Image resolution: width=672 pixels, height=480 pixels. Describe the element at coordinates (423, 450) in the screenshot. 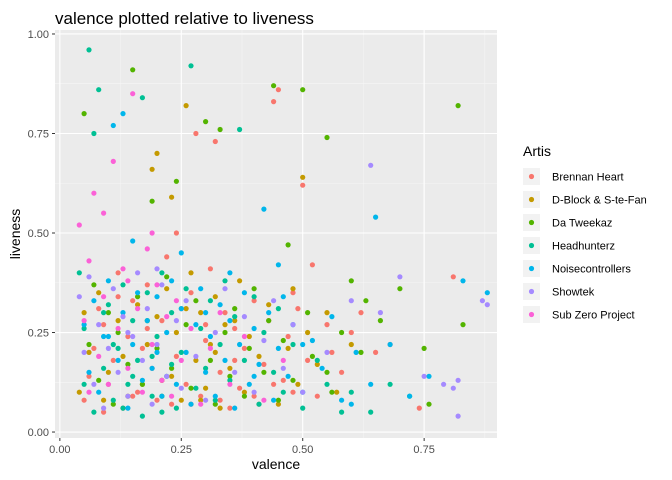

I see `x-tick-label: 0.75` at that location.